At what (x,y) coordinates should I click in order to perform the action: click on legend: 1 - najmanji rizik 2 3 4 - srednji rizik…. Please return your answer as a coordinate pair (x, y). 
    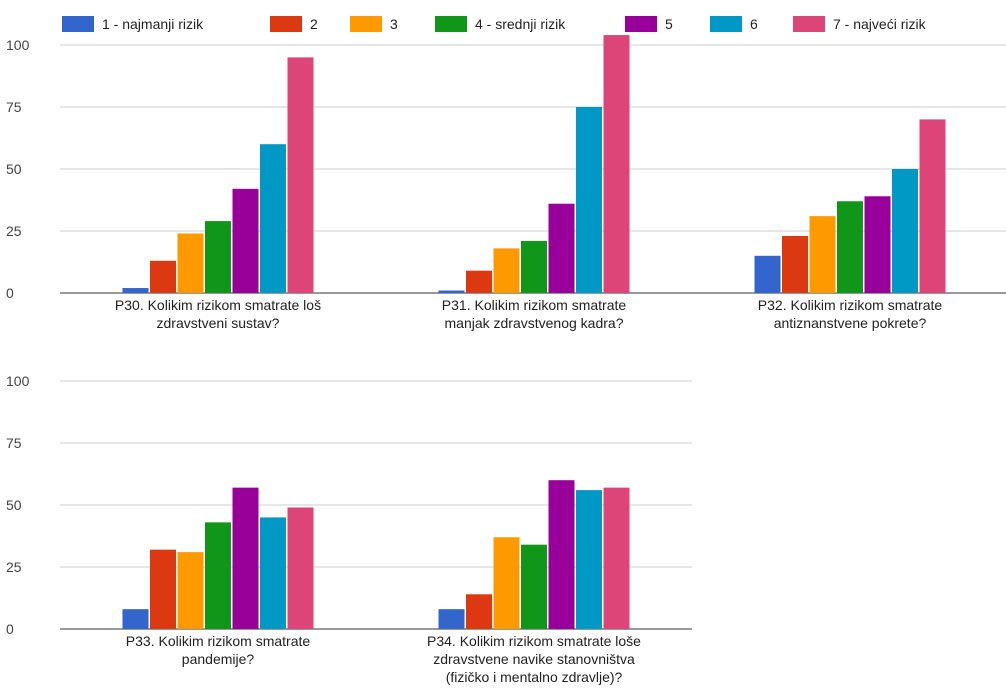
    Looking at the image, I should click on (503, 20).